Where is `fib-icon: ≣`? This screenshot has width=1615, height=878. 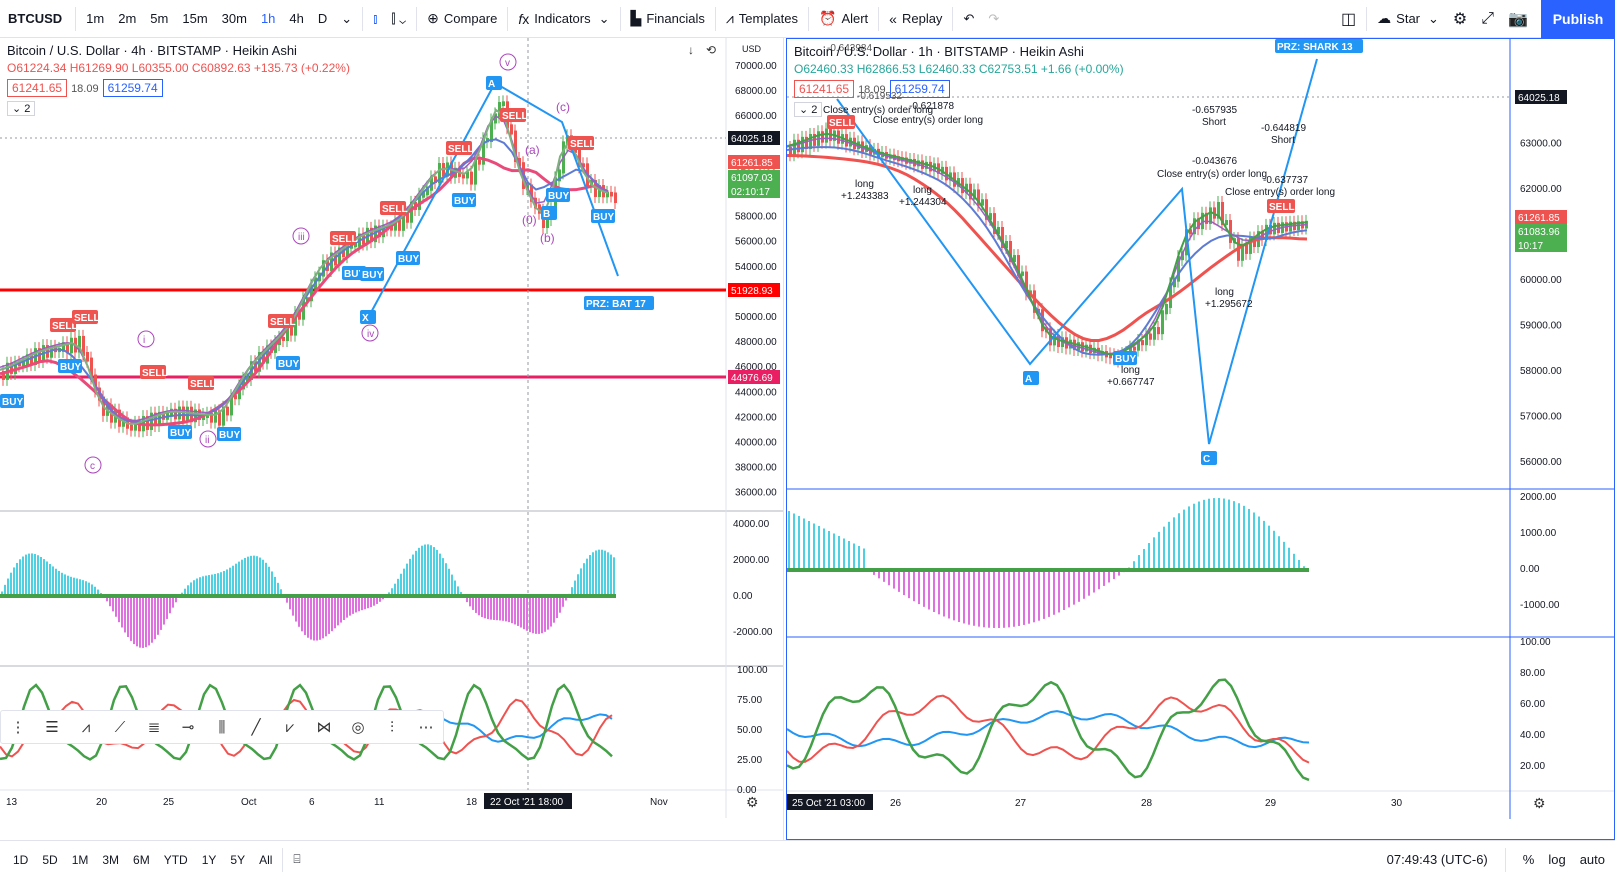
fib-icon: ≣ is located at coordinates (154, 727).